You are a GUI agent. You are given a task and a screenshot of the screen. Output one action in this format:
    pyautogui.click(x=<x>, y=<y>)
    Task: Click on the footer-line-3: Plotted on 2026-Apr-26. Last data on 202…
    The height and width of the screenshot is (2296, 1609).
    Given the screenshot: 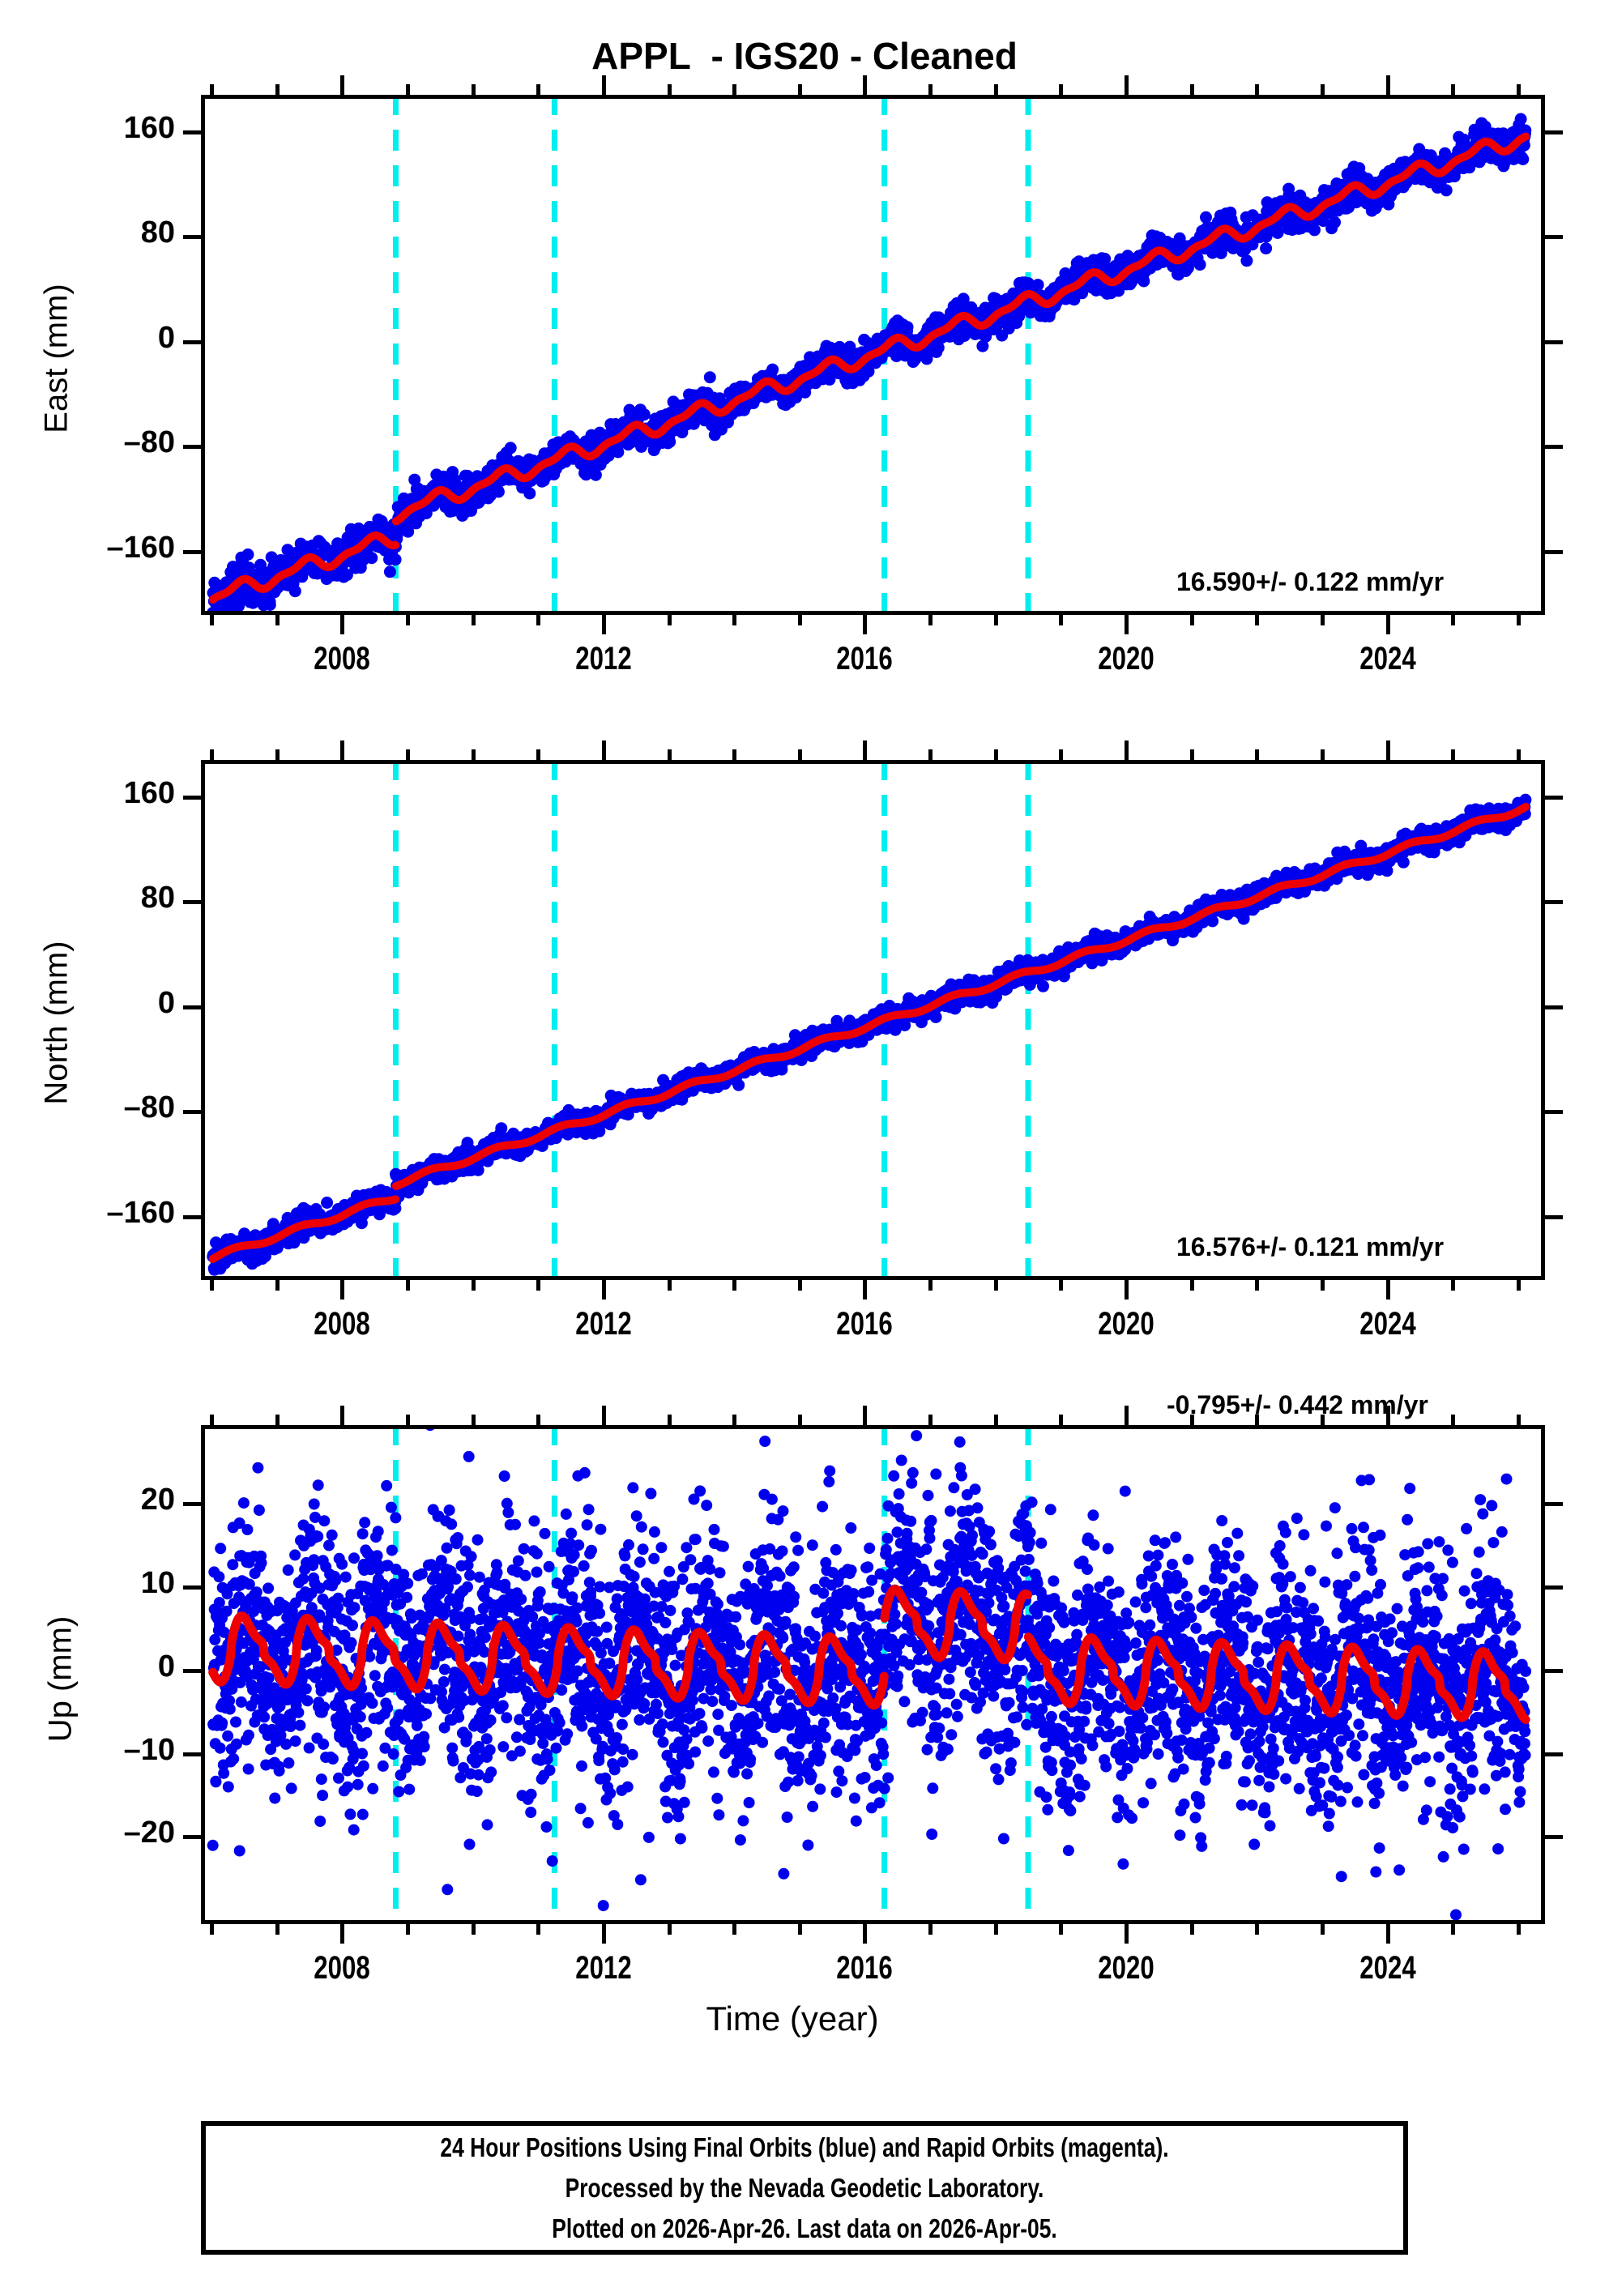 What is the action you would take?
    pyautogui.click(x=804, y=2228)
    